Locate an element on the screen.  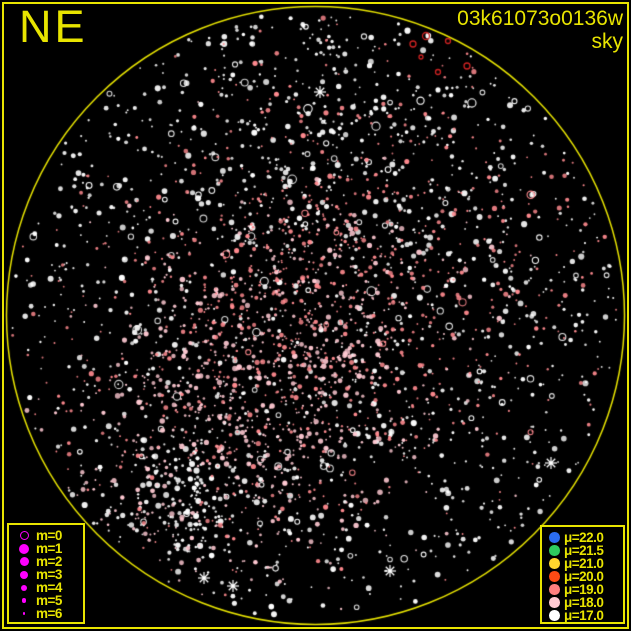
legend-label: μ=22.0 is located at coordinates (584, 537).